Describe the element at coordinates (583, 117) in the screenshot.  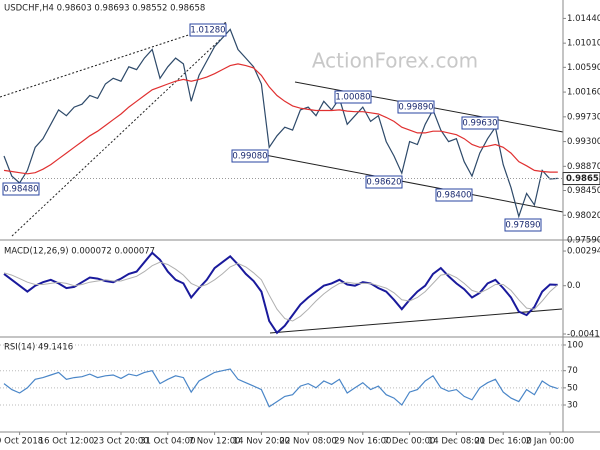
I see `y-tick-label: 0.99730` at that location.